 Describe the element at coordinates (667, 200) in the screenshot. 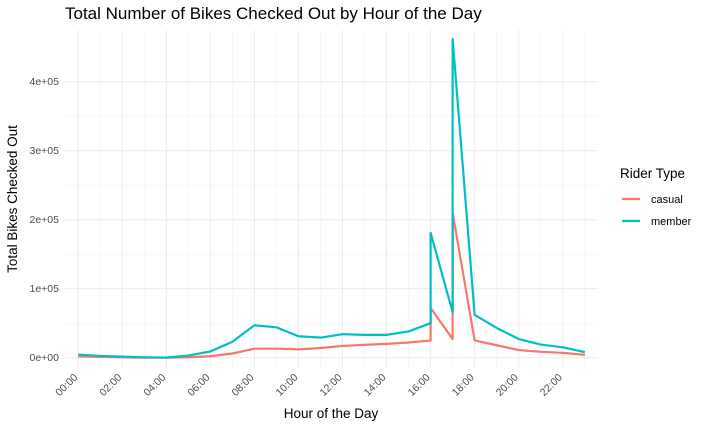

I see `legend-label-casual: casual` at that location.